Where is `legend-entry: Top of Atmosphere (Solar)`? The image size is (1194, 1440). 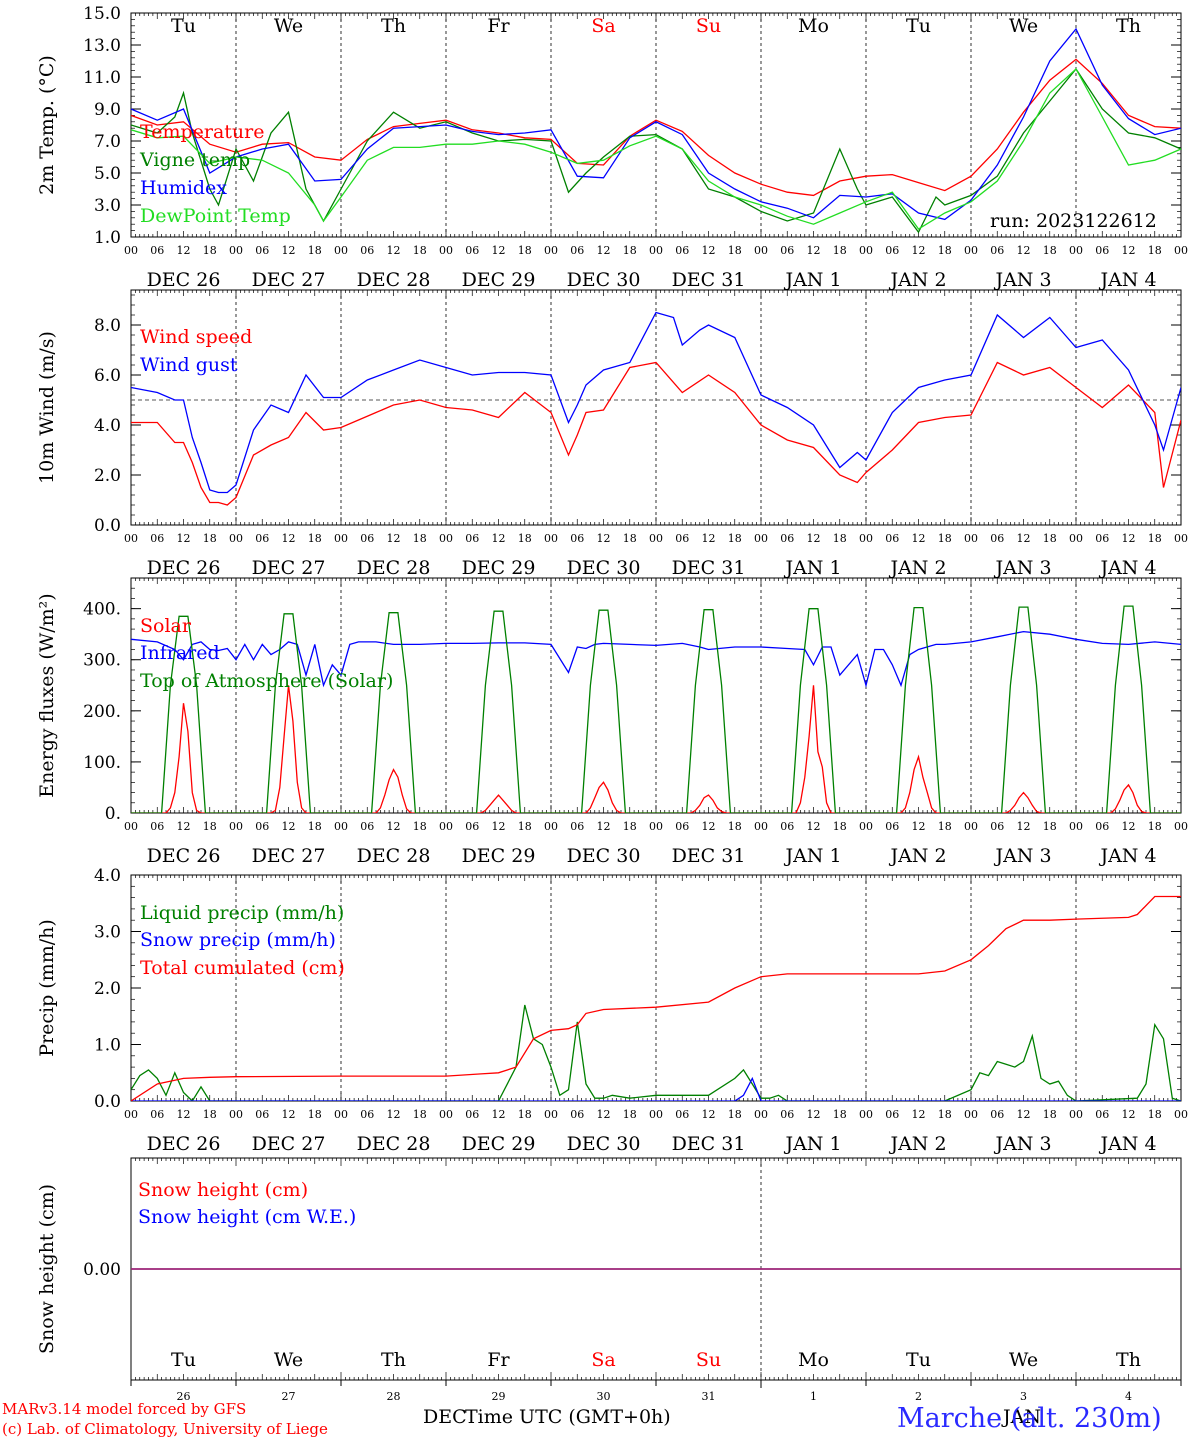
legend-entry: Top of Atmosphere (Solar) is located at coordinates (266, 681).